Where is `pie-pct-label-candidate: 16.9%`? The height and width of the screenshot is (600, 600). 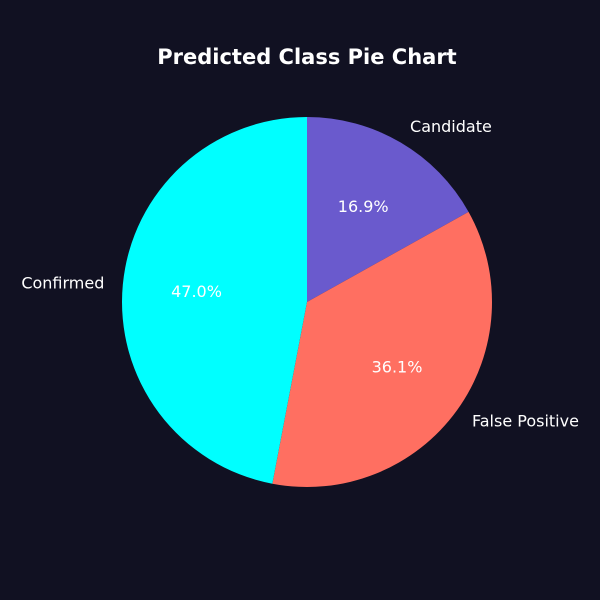 pie-pct-label-candidate: 16.9% is located at coordinates (363, 206).